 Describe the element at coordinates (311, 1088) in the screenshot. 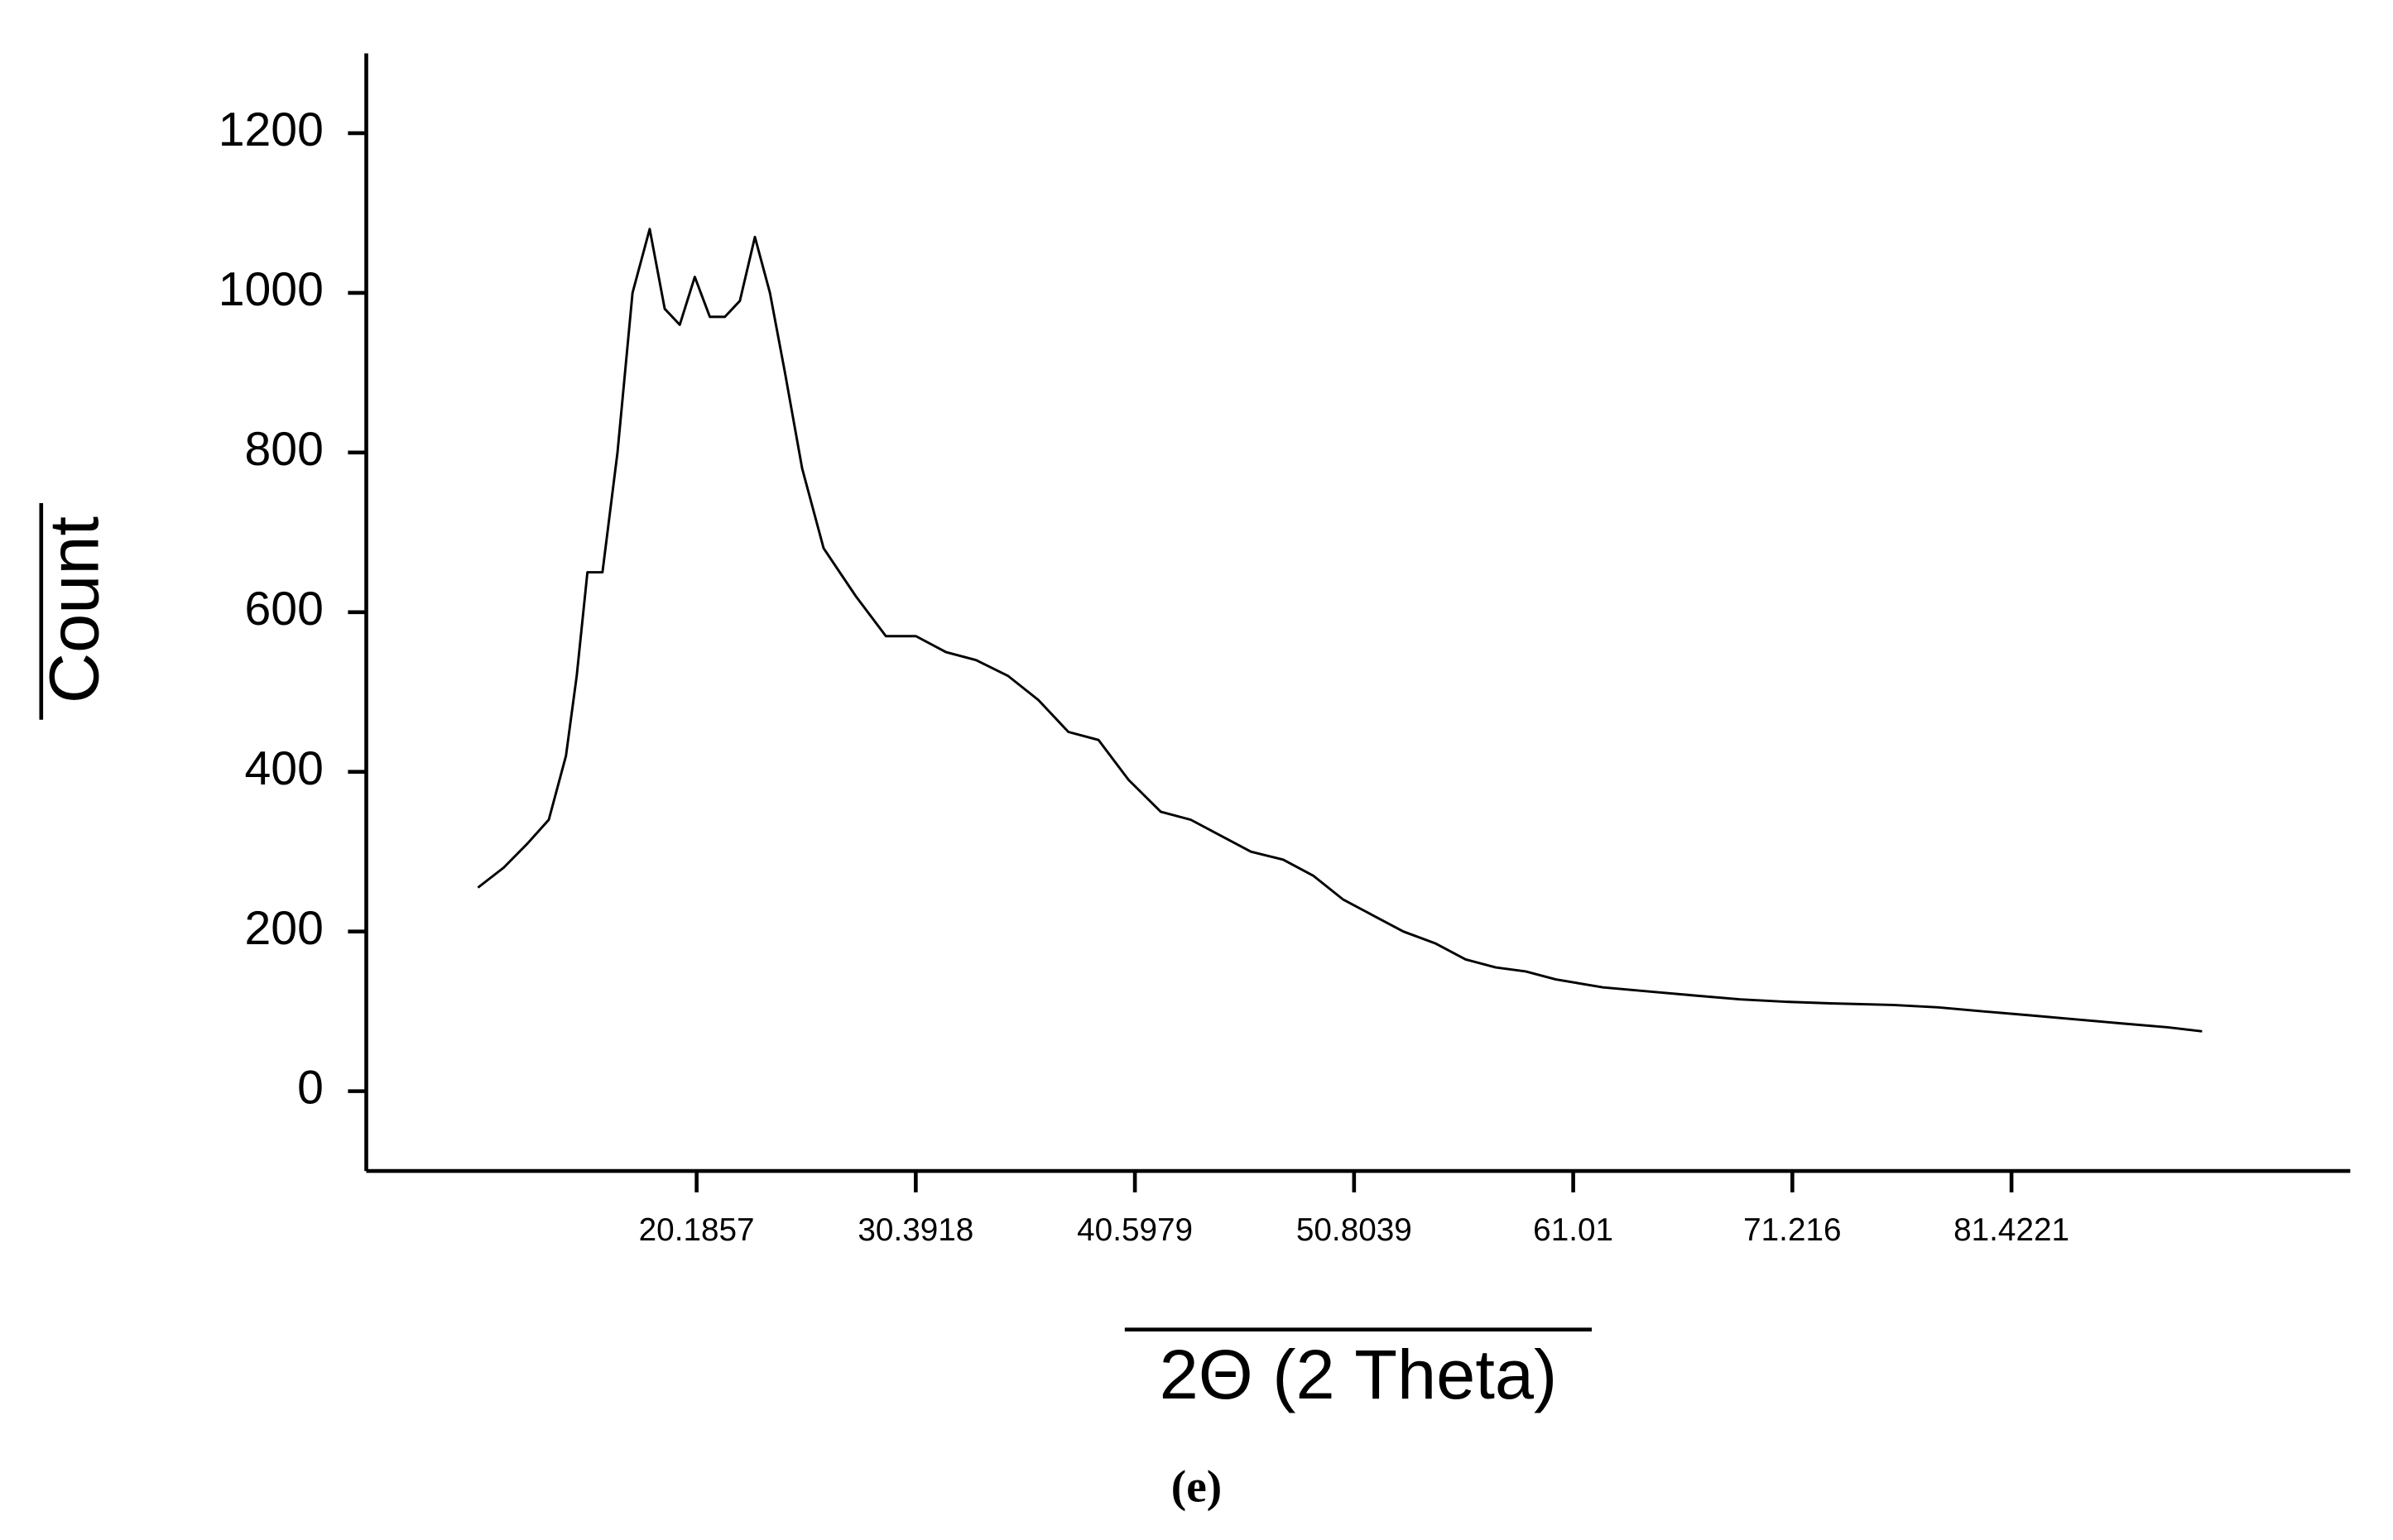

I see `y-tick-label: 0` at that location.